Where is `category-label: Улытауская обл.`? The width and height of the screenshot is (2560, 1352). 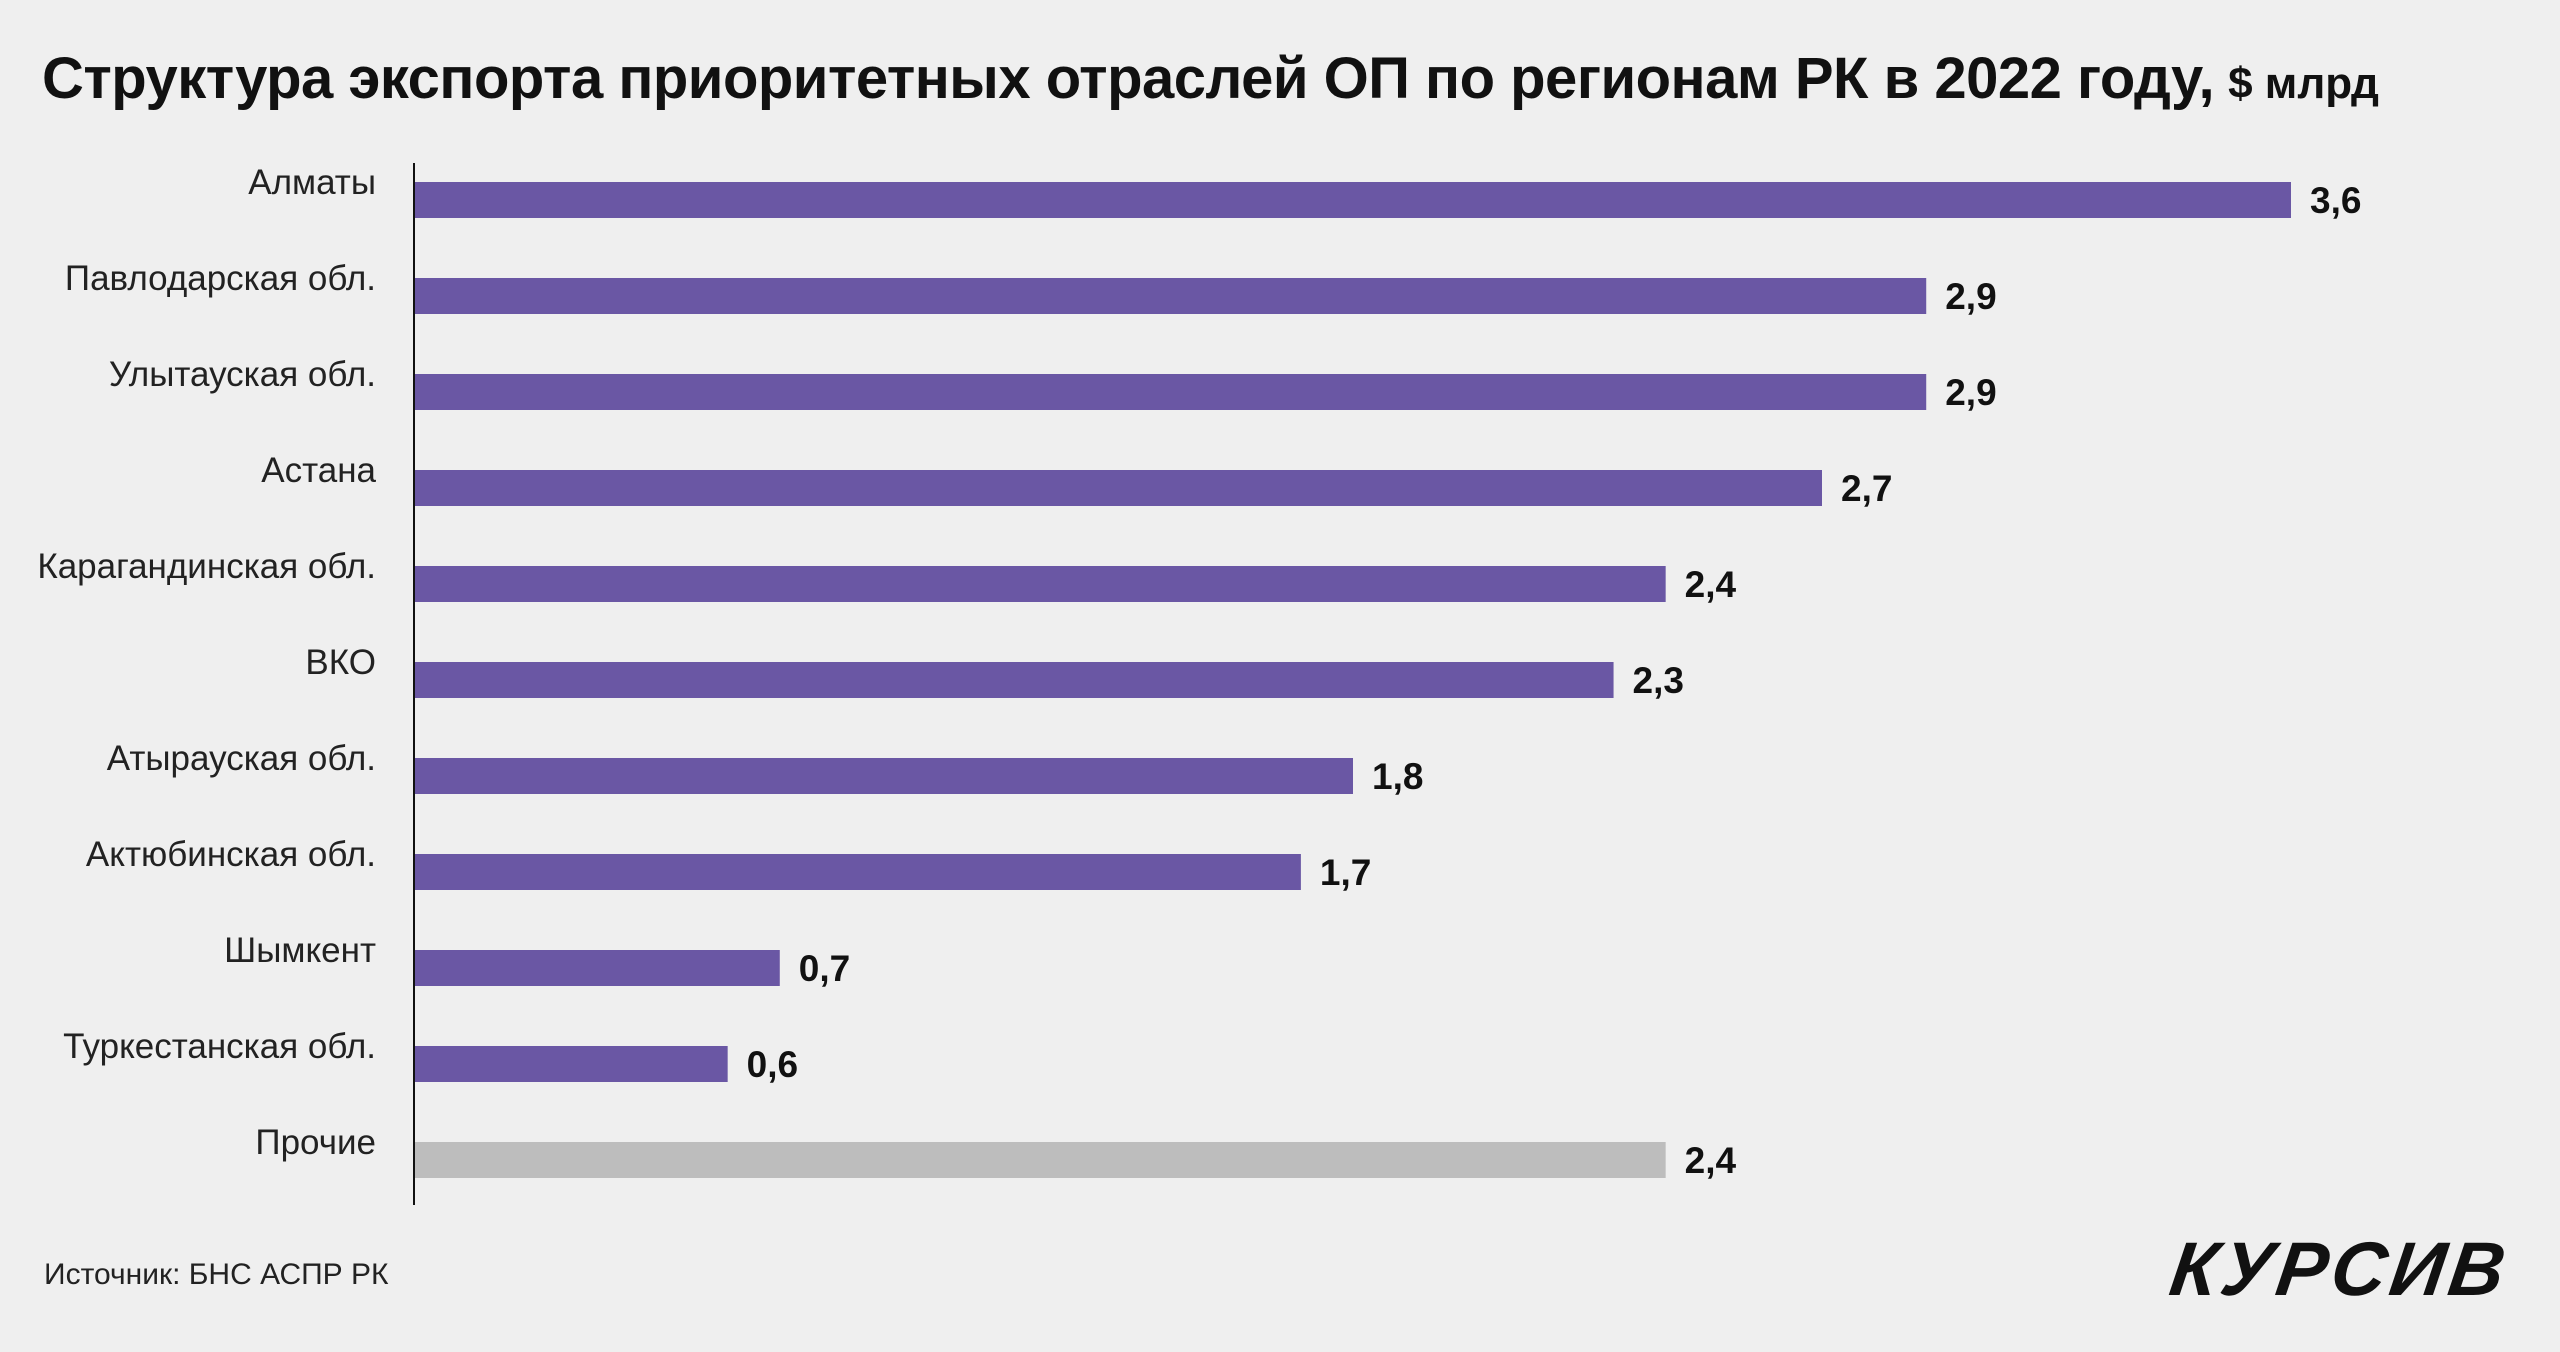
category-label: Улытауская обл. is located at coordinates (242, 374).